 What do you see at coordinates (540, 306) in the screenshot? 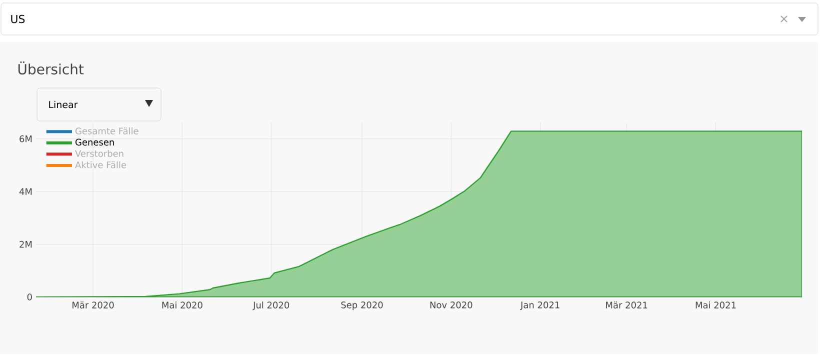
I see `x-tick-label: Jan 2021` at bounding box center [540, 306].